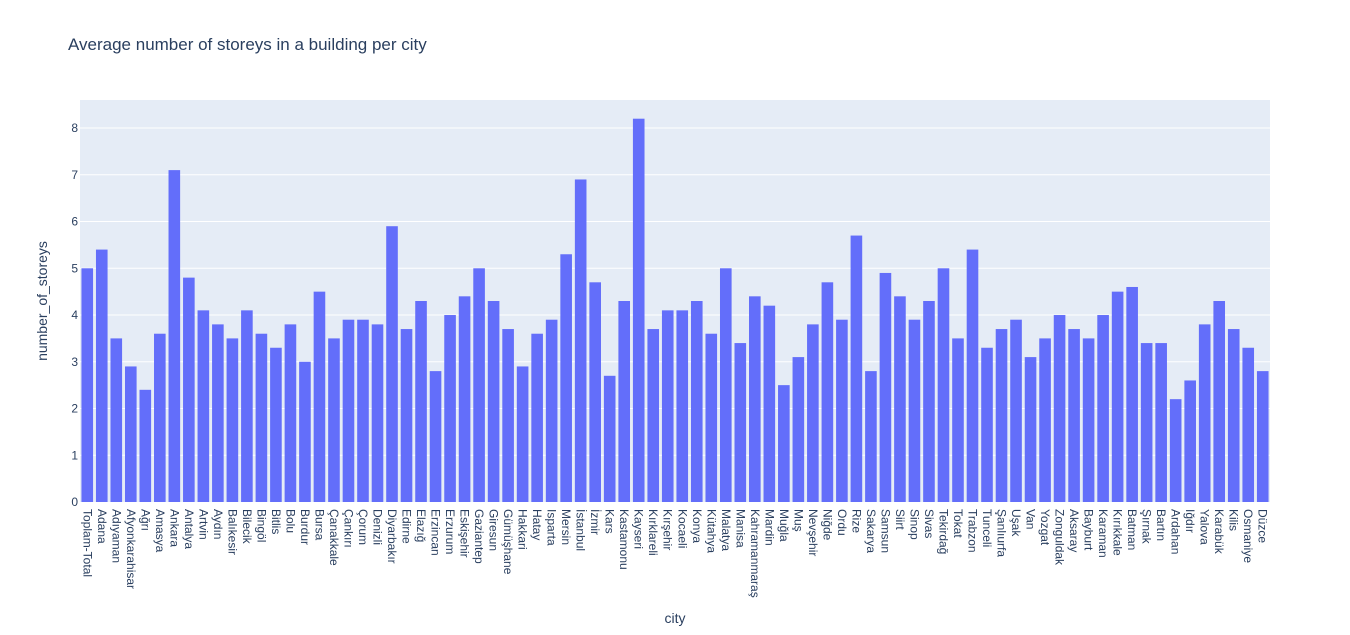 Image resolution: width=1350 pixels, height=635 pixels. I want to click on x-tick-label: Bilecik, so click(247, 527).